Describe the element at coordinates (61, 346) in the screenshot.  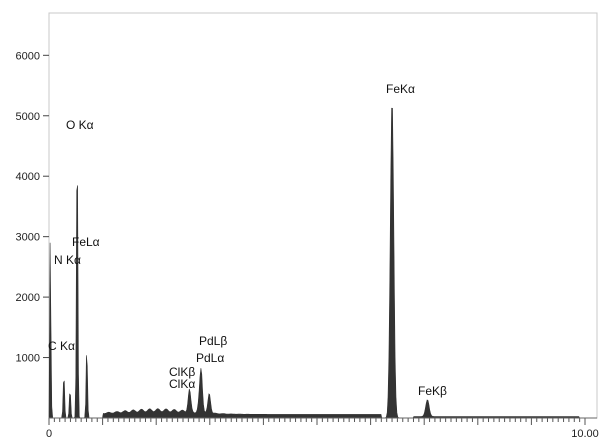
I see `peak-label: C Kα` at that location.